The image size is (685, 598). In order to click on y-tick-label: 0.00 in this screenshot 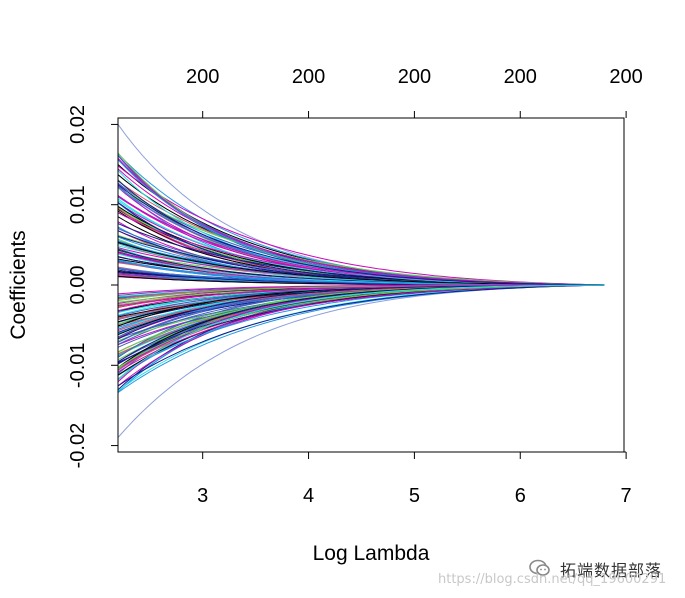, I will do `click(78, 285)`.